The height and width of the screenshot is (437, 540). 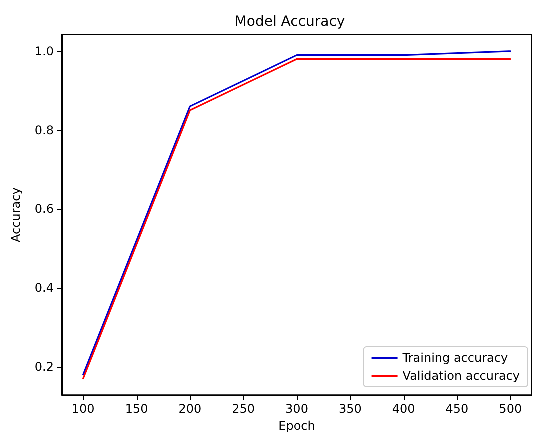 I want to click on x-tick-label: 450, so click(x=457, y=409).